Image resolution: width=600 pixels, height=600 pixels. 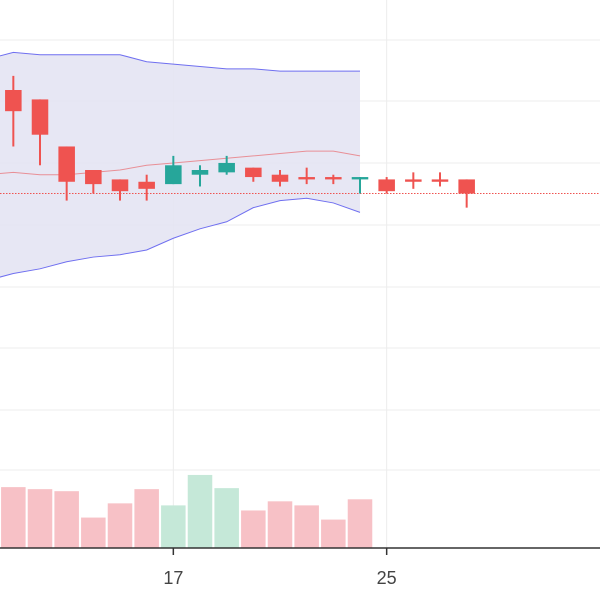 I want to click on bollinger-lower-line, so click(x=180, y=237).